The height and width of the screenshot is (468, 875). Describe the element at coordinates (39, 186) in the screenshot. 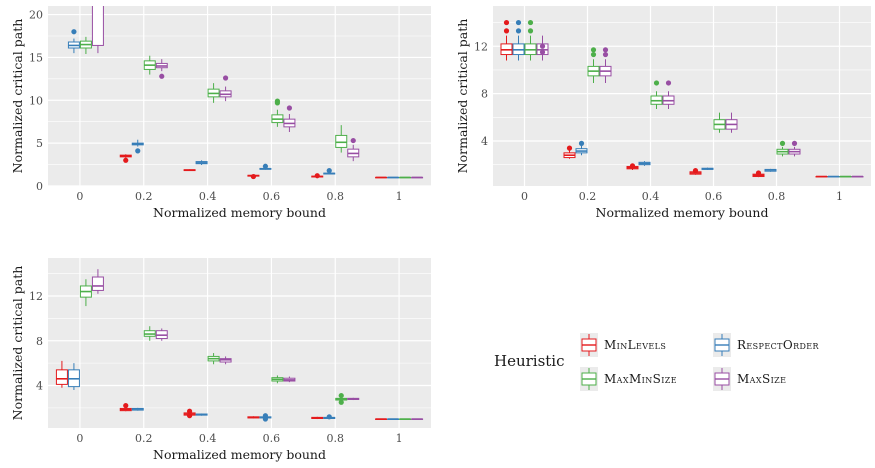

I see `y-tick-label: 0` at that location.